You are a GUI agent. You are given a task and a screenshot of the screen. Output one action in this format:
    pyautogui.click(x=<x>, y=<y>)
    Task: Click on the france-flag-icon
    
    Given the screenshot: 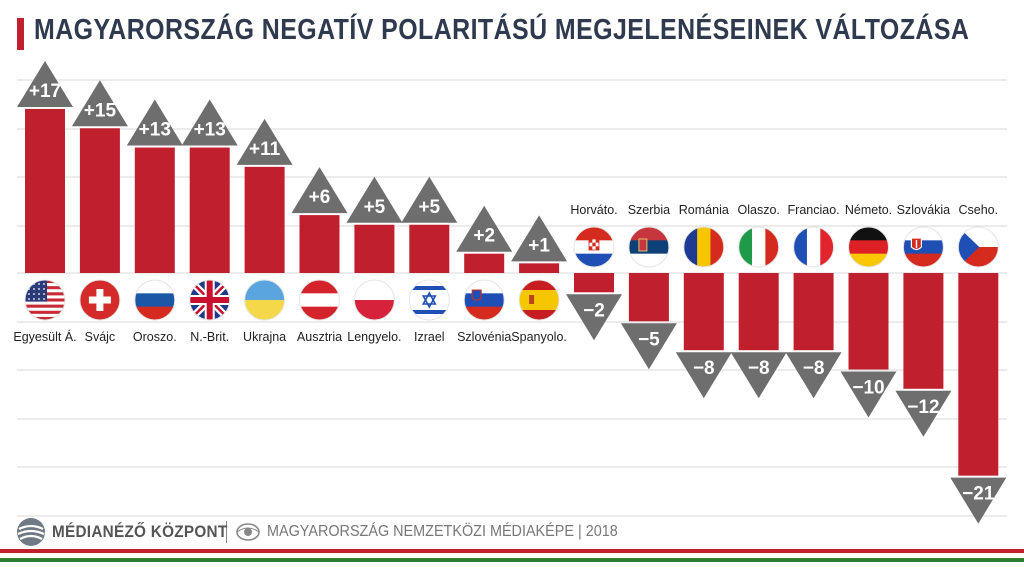 What is the action you would take?
    pyautogui.click(x=813, y=247)
    